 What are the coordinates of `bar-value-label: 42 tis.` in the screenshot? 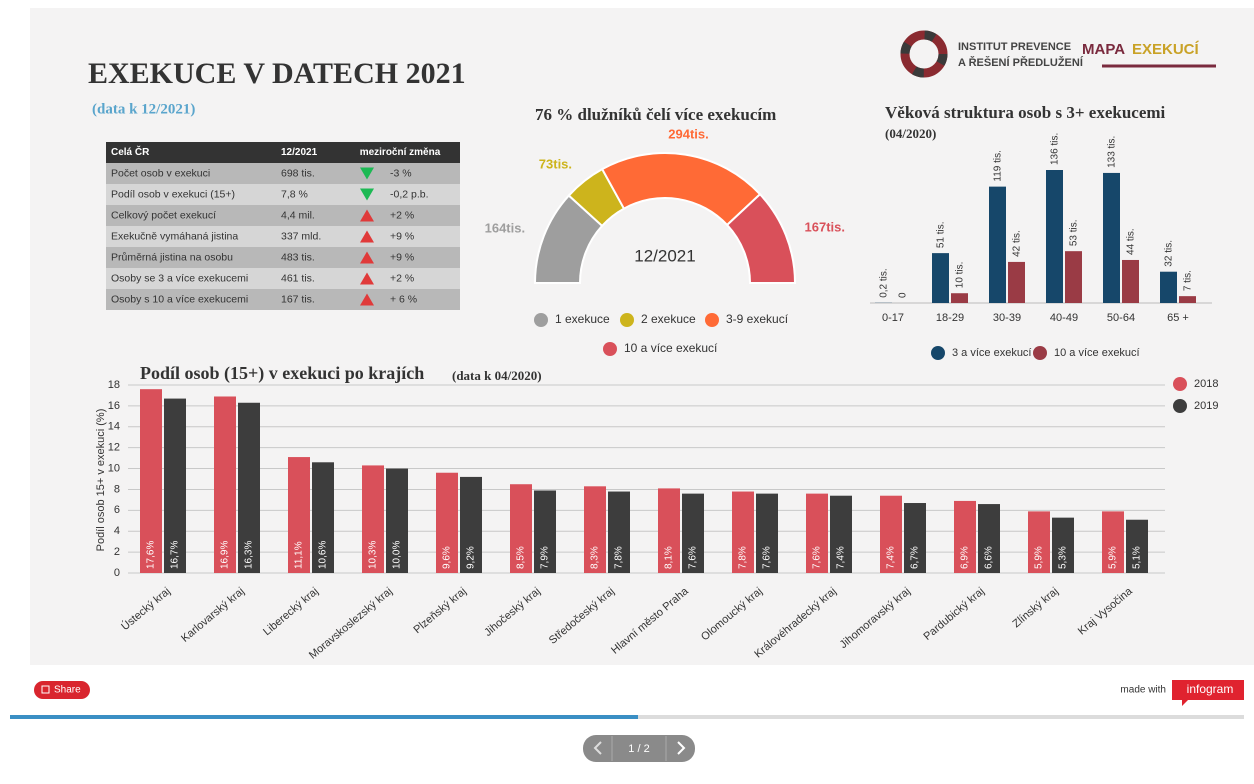 It's located at (1017, 243).